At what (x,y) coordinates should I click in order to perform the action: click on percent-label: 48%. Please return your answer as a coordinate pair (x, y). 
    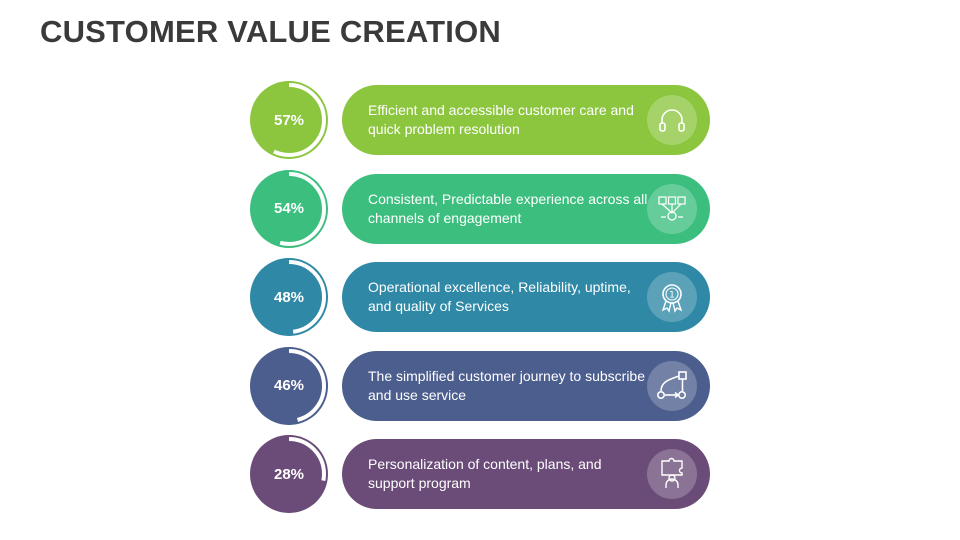
    Looking at the image, I should click on (289, 297).